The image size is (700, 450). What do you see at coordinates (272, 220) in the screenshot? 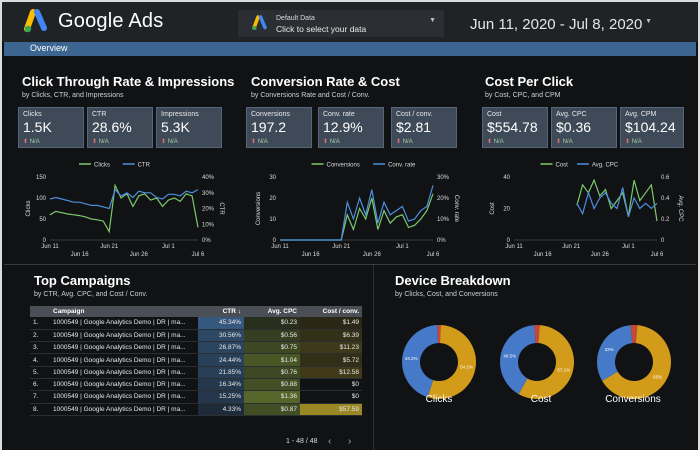
I see `y-tick-label: 10` at bounding box center [272, 220].